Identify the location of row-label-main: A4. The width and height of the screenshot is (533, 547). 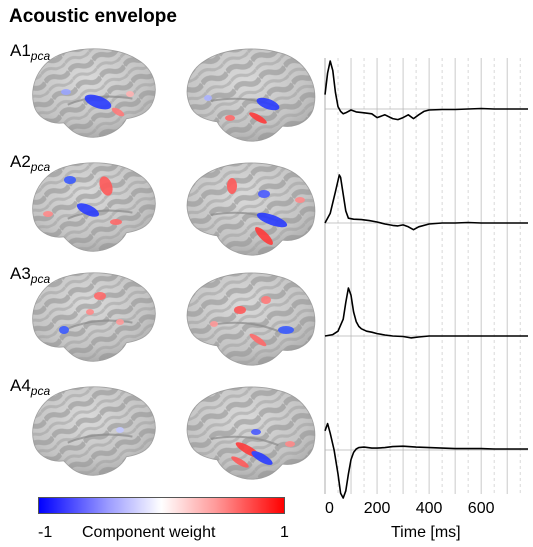
(20, 385).